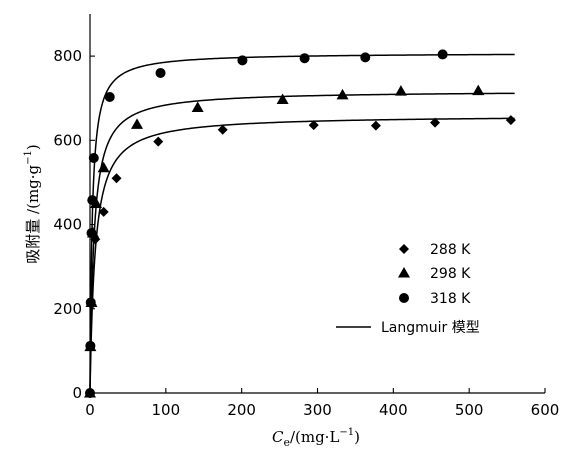  I want to click on y-tick-label: 0, so click(77, 393).